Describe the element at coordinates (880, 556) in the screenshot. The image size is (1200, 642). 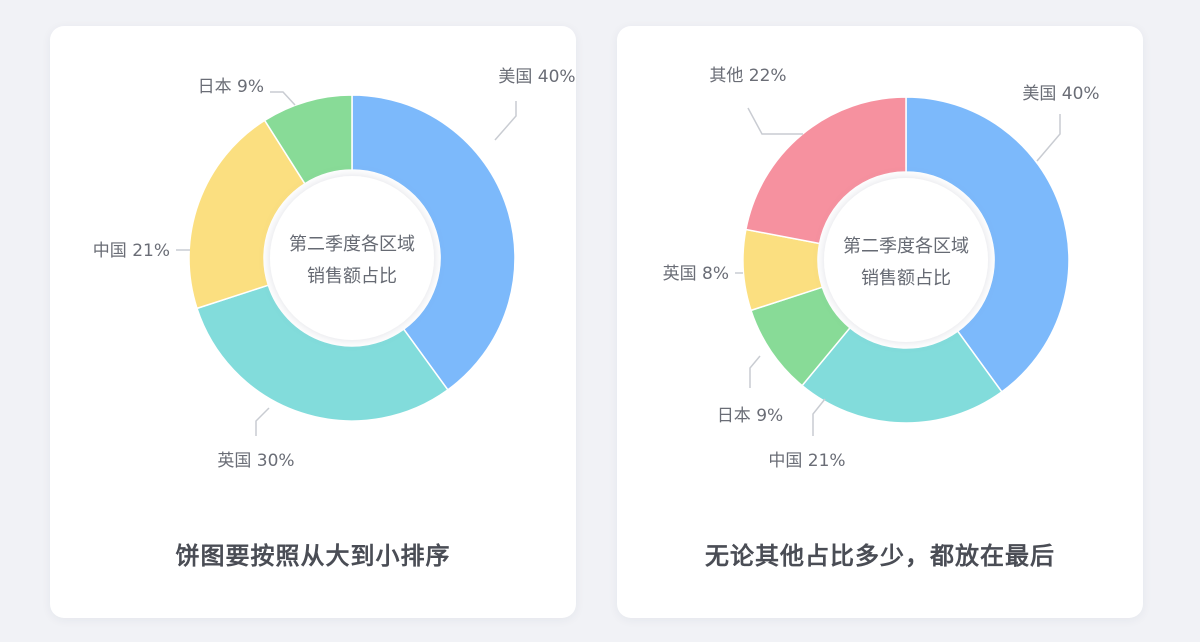
I see `chart-caption: 无论其他占比多少，都放在最后` at that location.